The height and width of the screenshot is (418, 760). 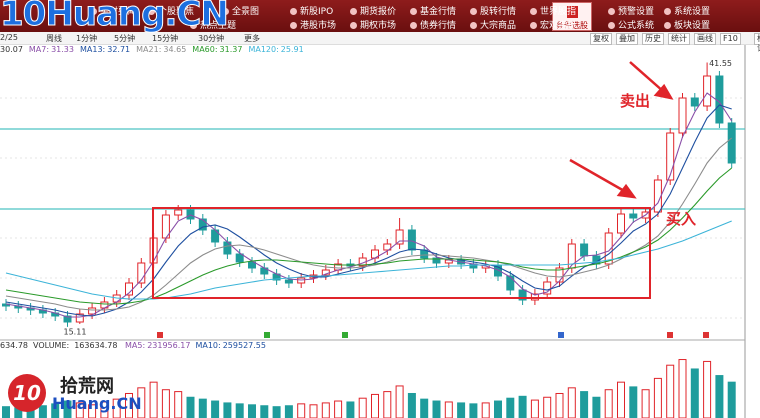 I want to click on volume-ma-item: MA10: 259527.55, so click(x=230, y=345).